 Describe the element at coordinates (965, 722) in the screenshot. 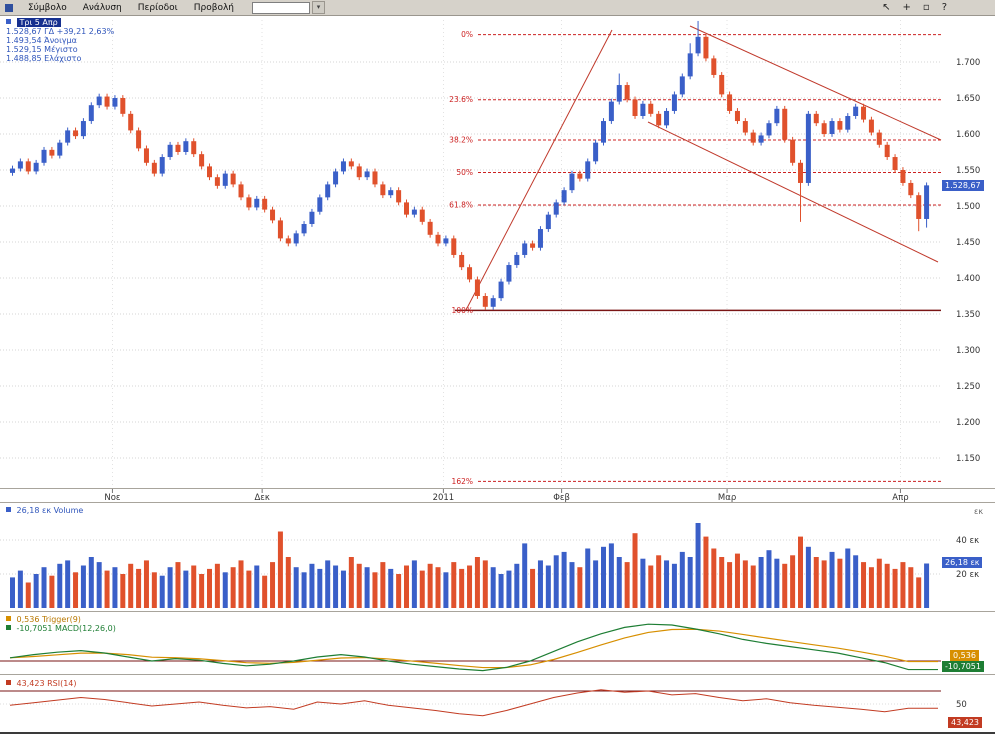

I see `rsi-badge: 43,423` at that location.